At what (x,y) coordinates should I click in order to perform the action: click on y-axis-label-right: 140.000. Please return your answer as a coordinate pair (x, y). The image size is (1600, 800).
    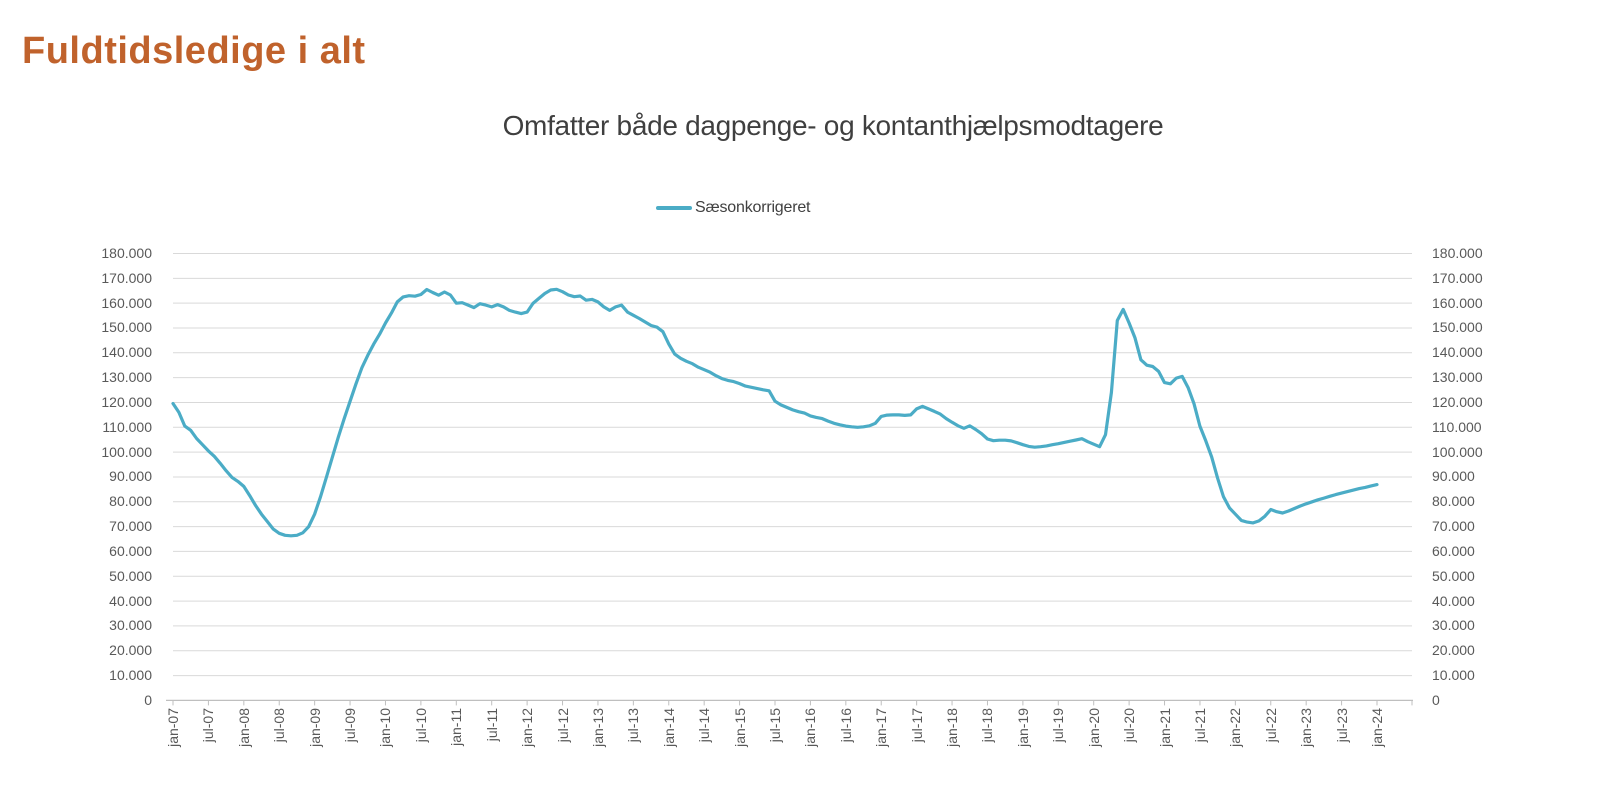
    Looking at the image, I should click on (1457, 352).